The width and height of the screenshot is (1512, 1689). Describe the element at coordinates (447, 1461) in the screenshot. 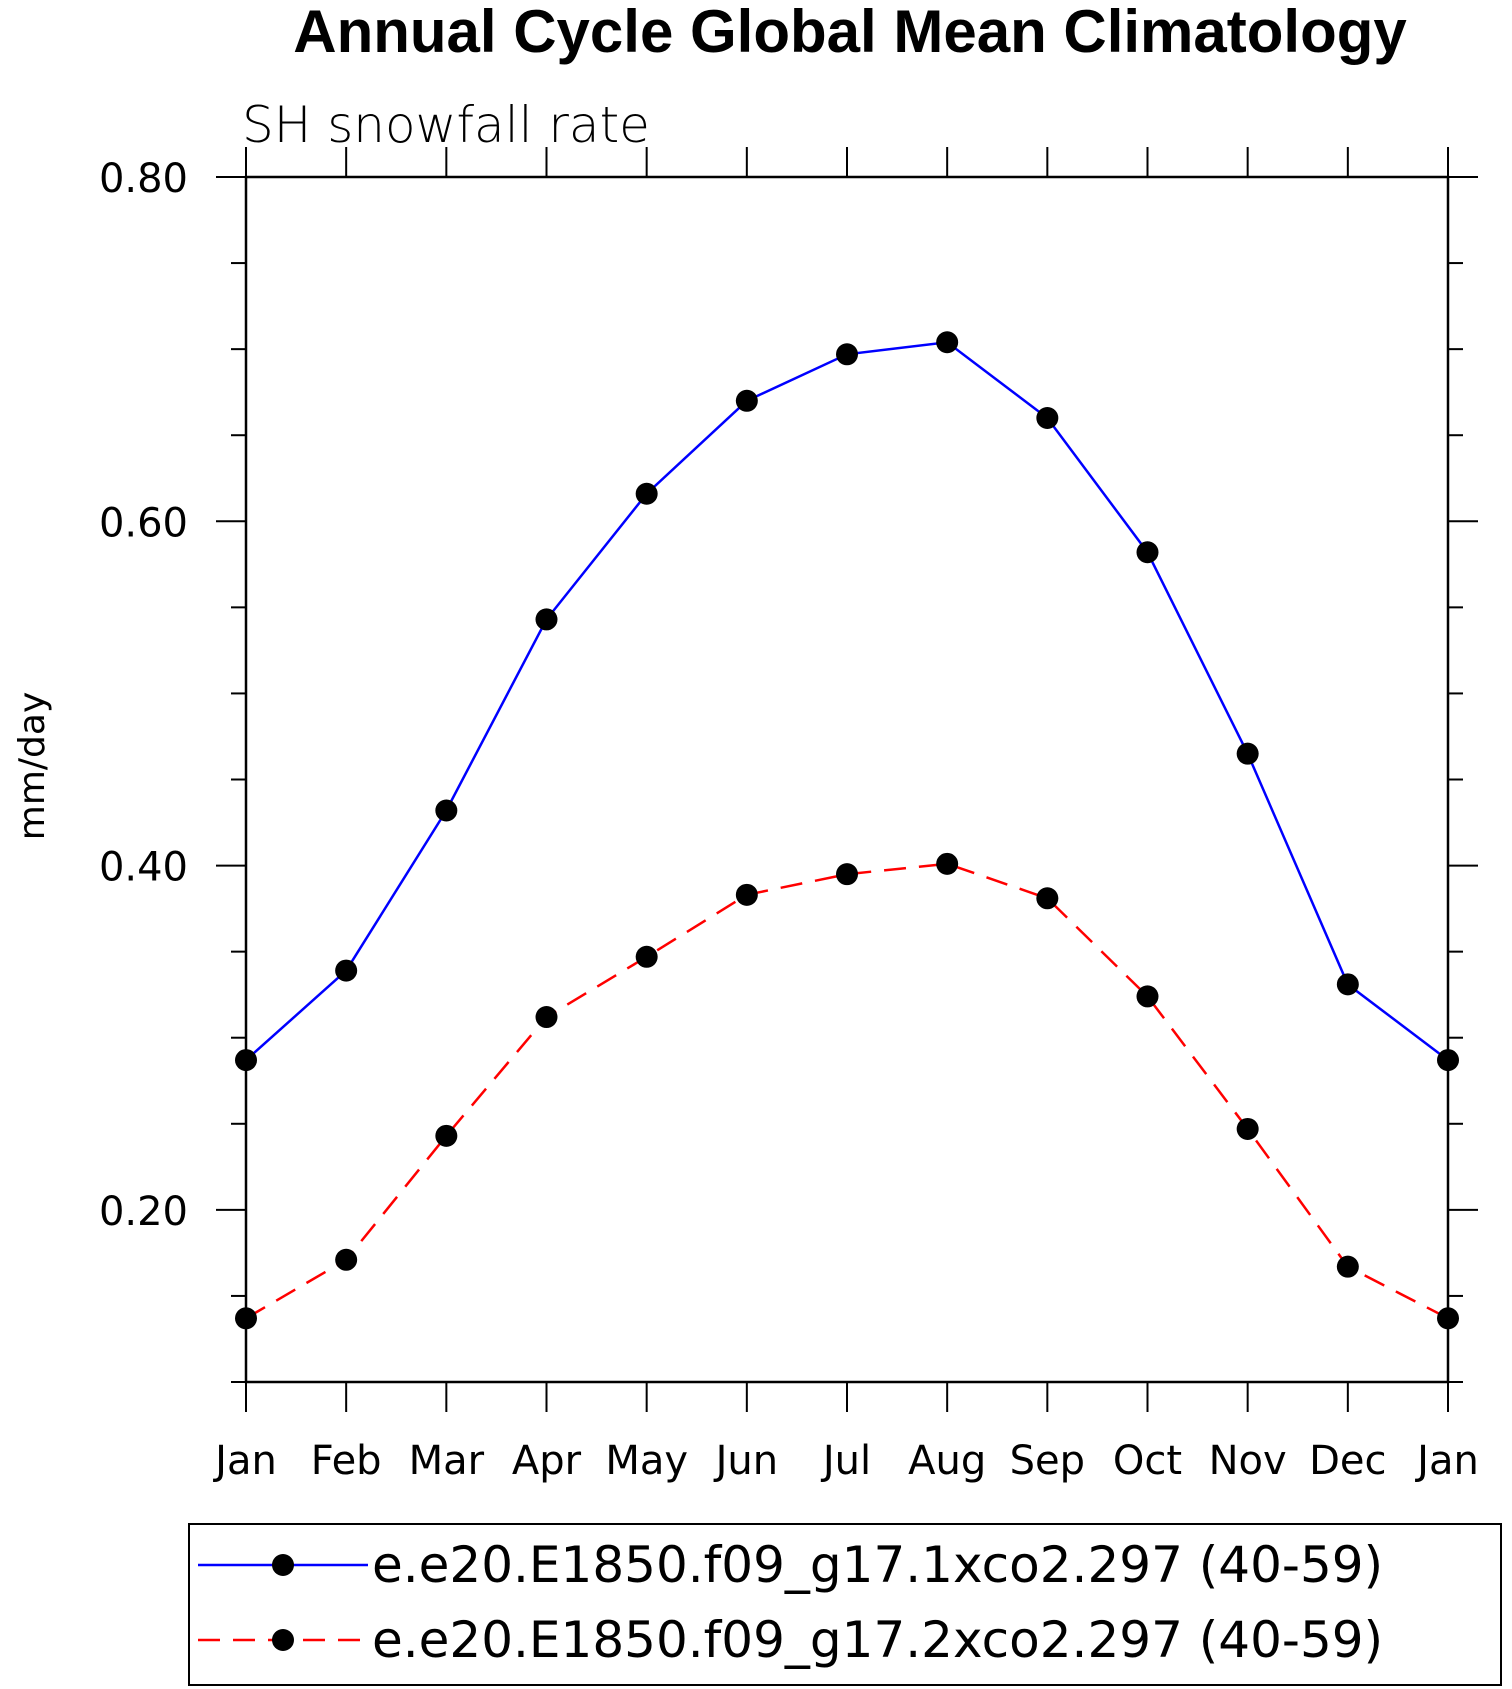

I see `x-tick-label: Mar` at that location.